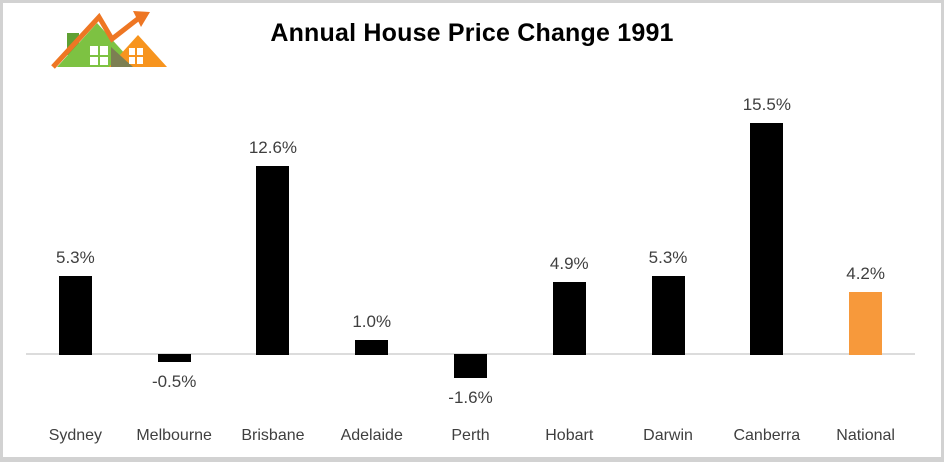  I want to click on logo-green-window, so click(99, 55).